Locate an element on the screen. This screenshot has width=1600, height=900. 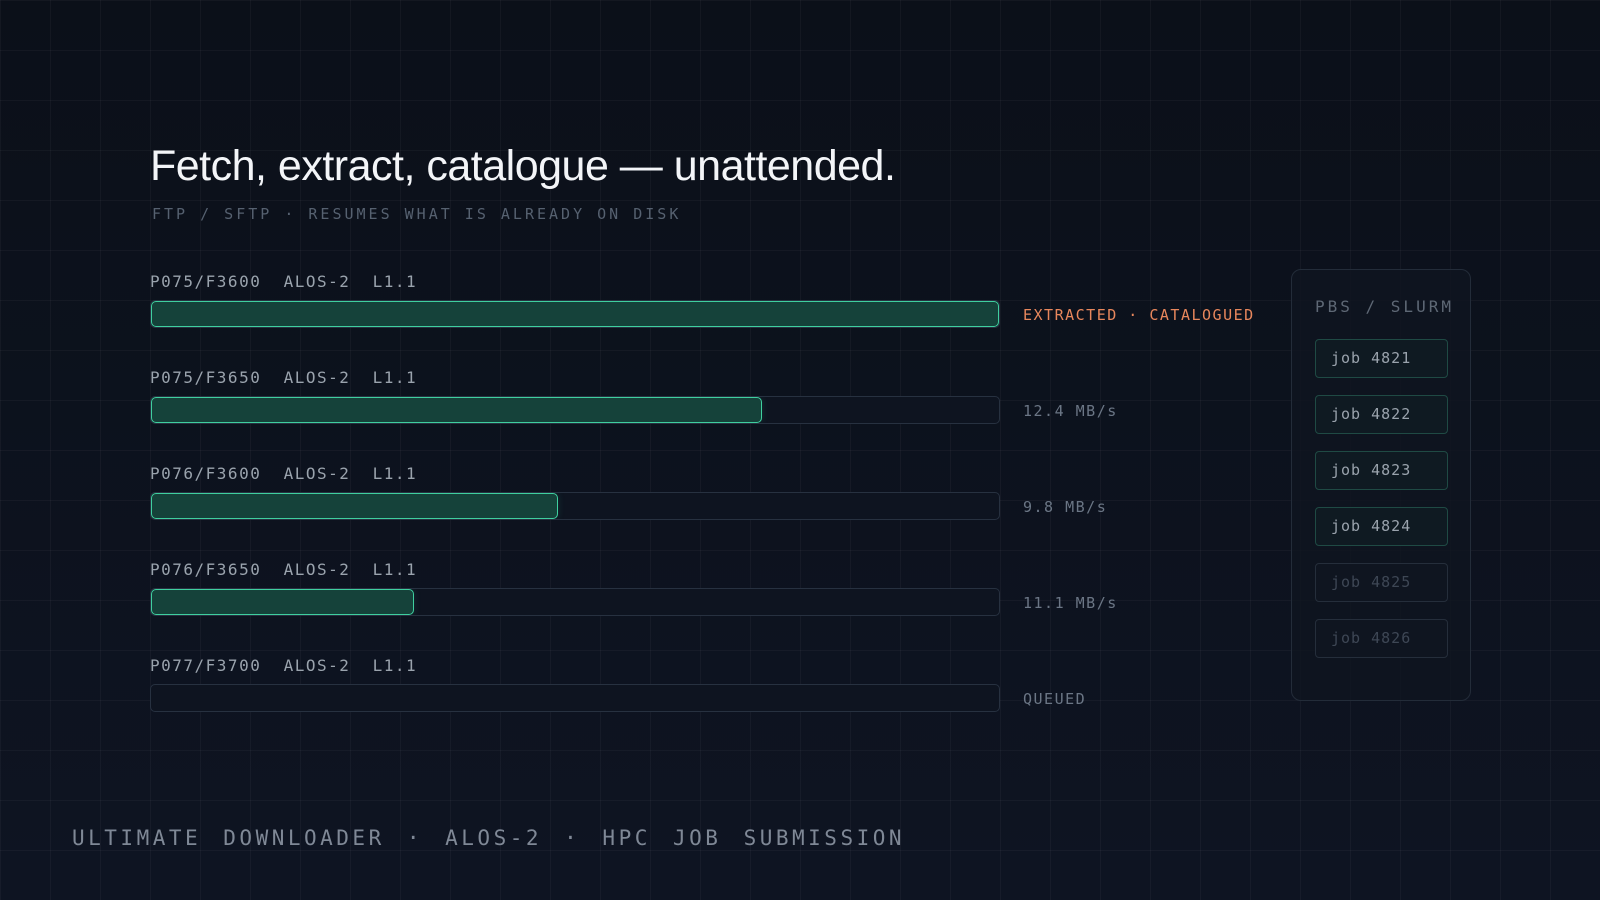
job-item: job 4821 is located at coordinates (1381, 358).